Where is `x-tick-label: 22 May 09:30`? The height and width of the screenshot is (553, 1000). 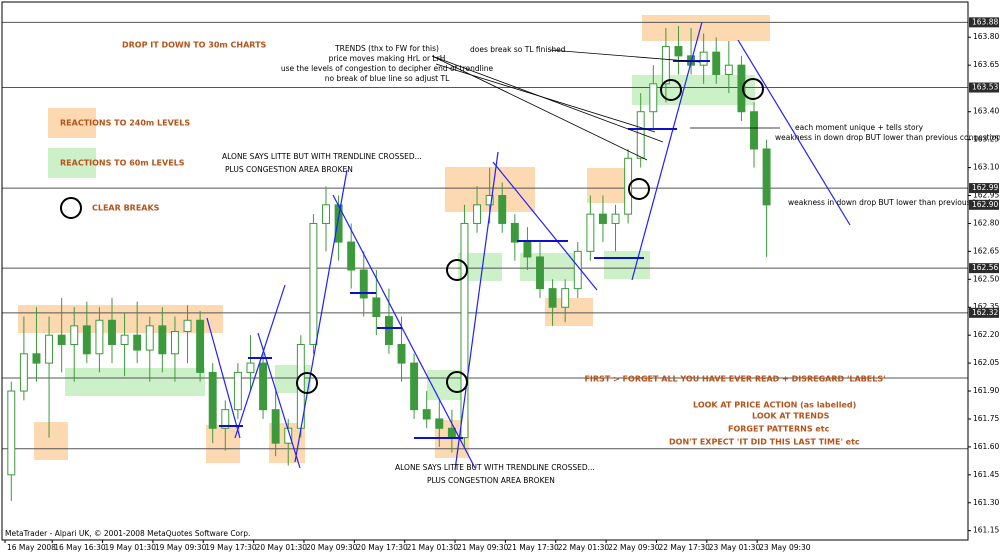 x-tick-label: 22 May 09:30 is located at coordinates (634, 547).